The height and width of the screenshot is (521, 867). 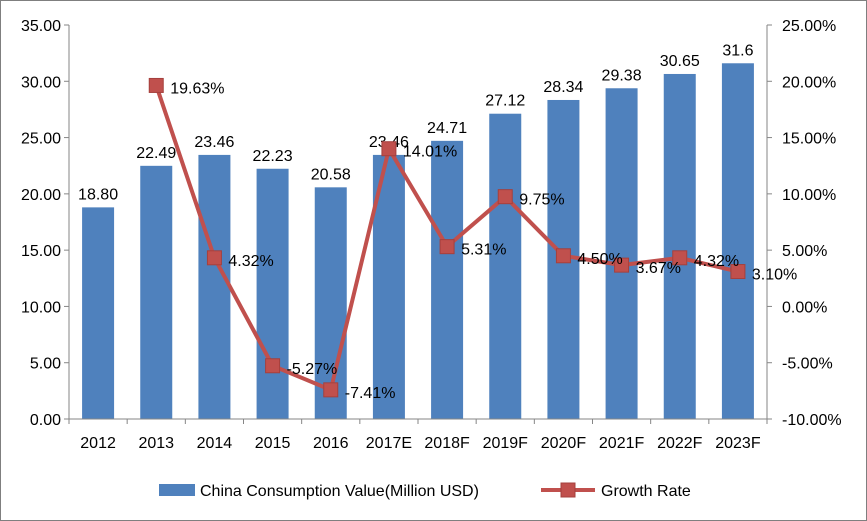 I want to click on left-tick-label: 15.00, so click(x=41, y=251).